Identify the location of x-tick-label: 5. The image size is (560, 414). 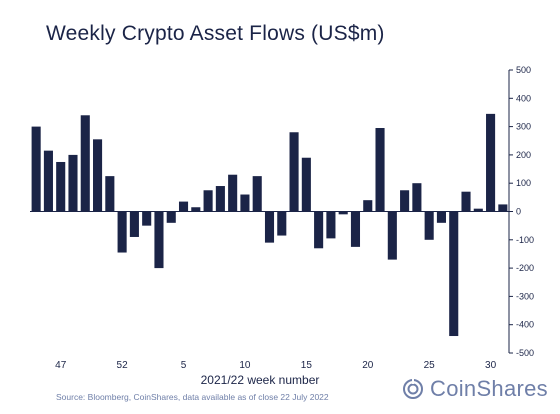
(184, 365).